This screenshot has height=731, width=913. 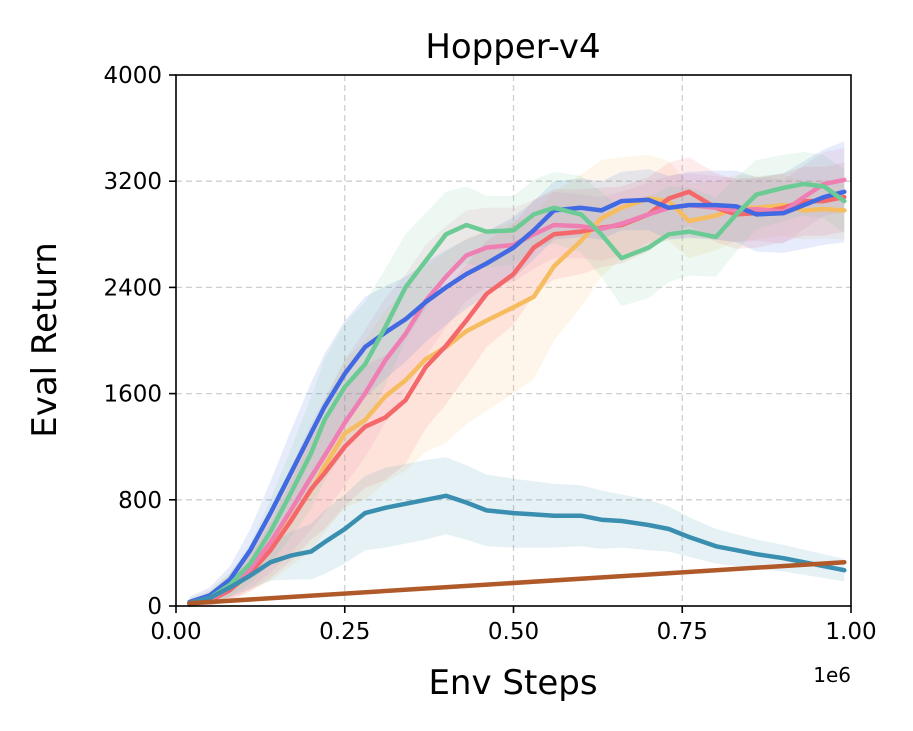 I want to click on x-tick-label: 0.00, so click(x=175, y=632).